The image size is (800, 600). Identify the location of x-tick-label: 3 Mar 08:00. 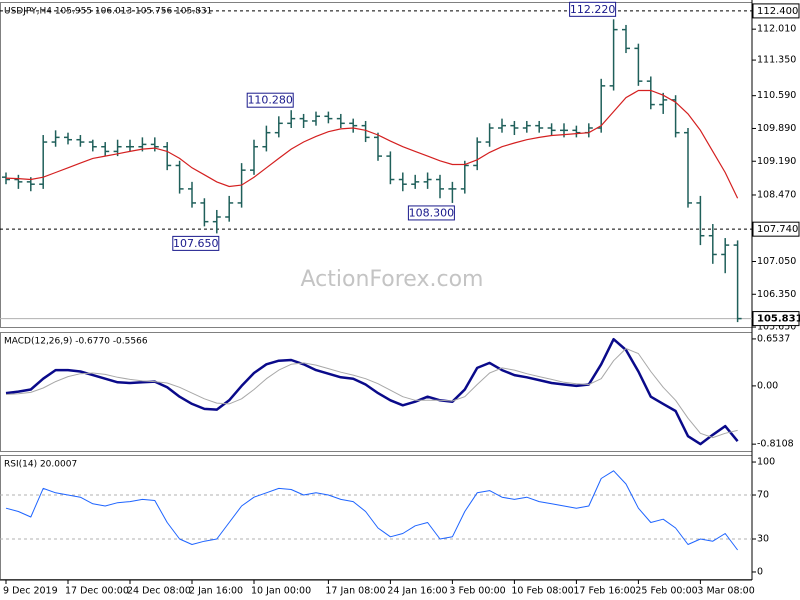
(725, 591).